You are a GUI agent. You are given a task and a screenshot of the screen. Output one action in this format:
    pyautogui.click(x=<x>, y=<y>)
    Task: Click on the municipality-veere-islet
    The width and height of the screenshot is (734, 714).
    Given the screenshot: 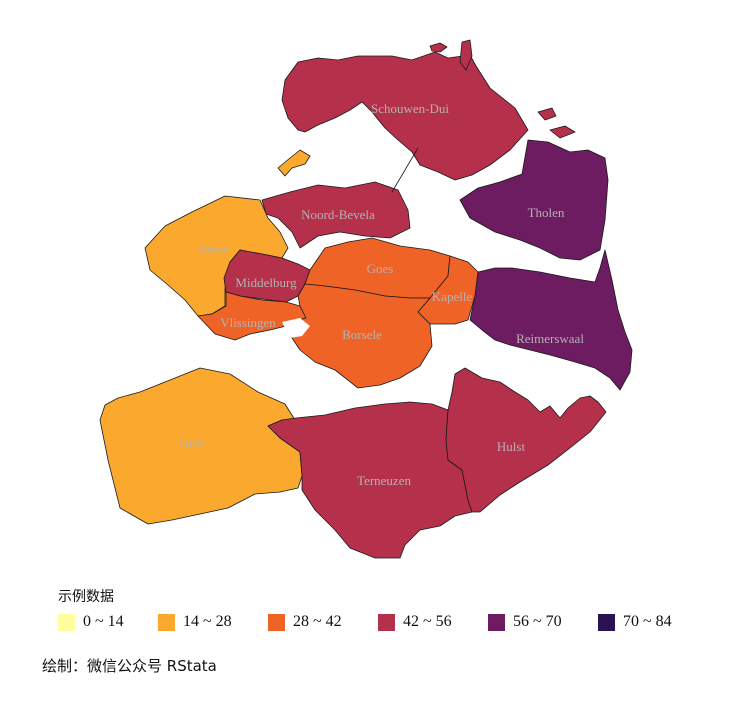 What is the action you would take?
    pyautogui.click(x=294, y=163)
    